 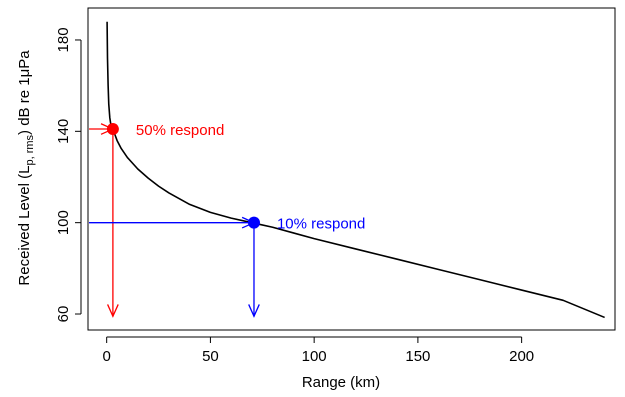 What do you see at coordinates (24, 226) in the screenshot?
I see `y-axis-title-prefix: Received Level (L` at bounding box center [24, 226].